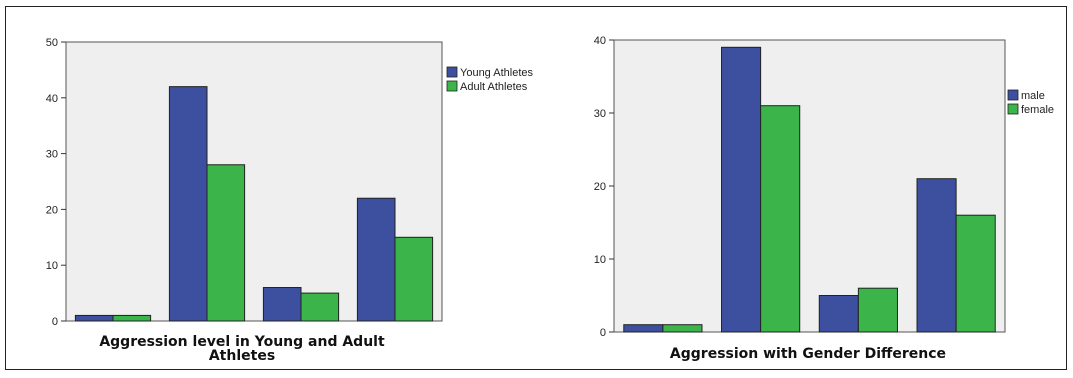 The height and width of the screenshot is (378, 1073). I want to click on legend-label: female, so click(1037, 110).